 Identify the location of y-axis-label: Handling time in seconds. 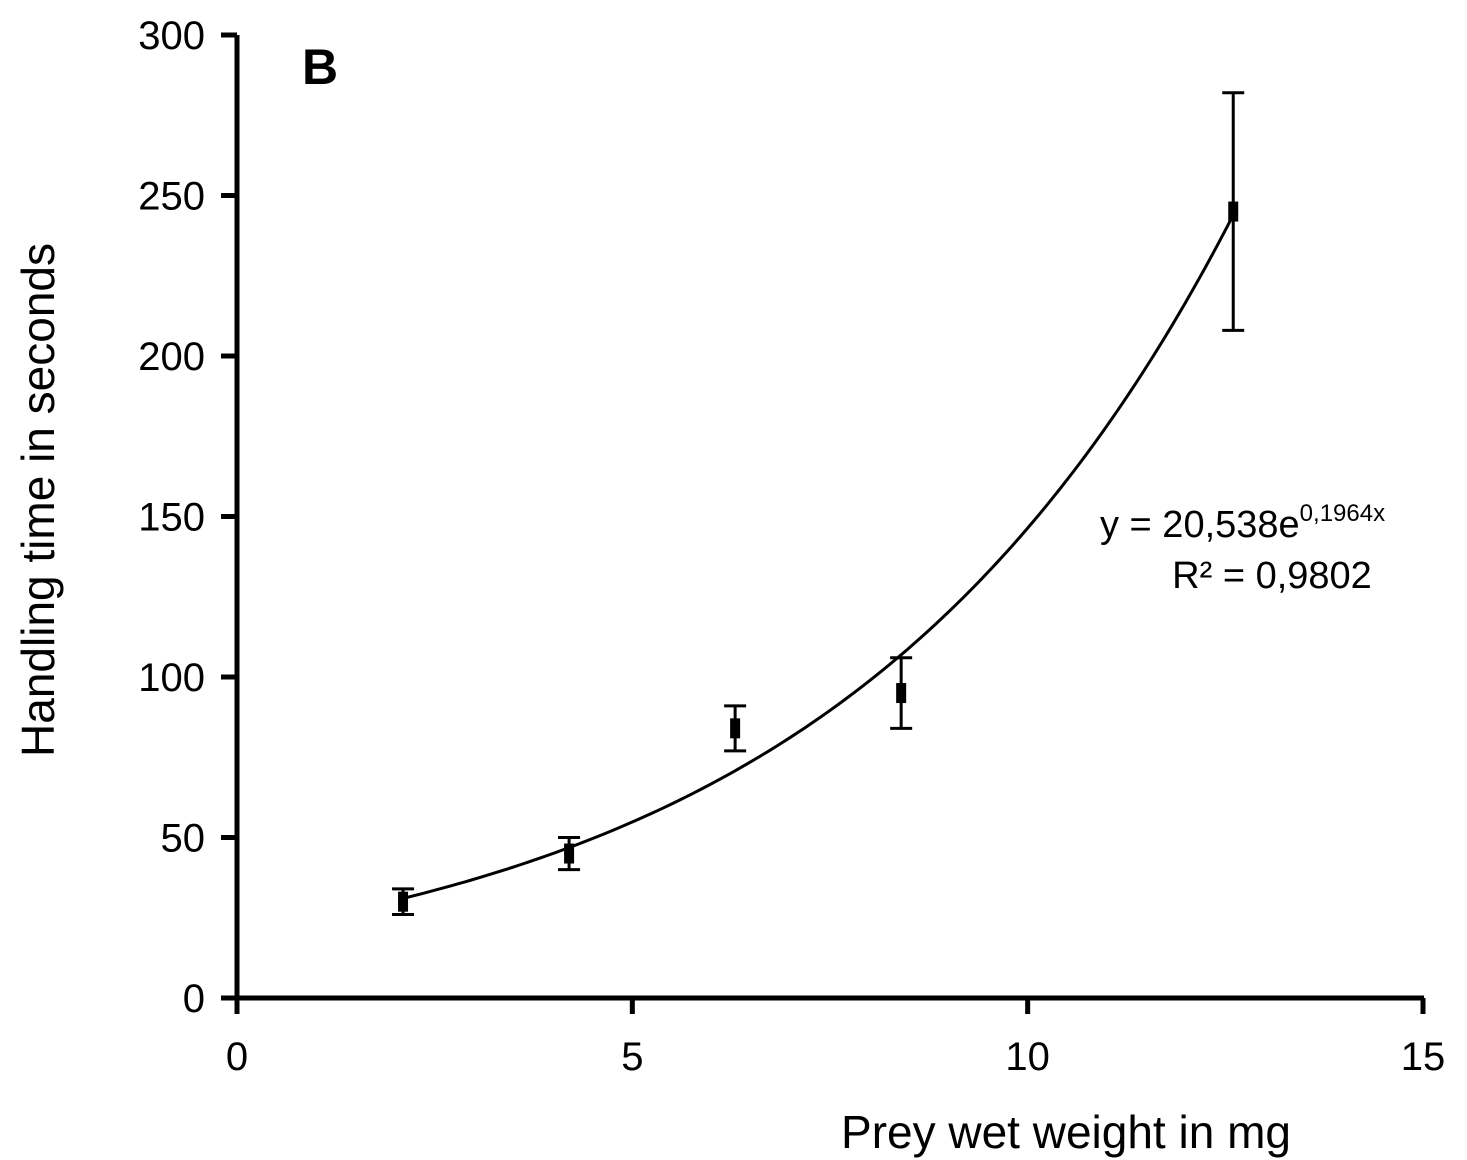
(38, 500).